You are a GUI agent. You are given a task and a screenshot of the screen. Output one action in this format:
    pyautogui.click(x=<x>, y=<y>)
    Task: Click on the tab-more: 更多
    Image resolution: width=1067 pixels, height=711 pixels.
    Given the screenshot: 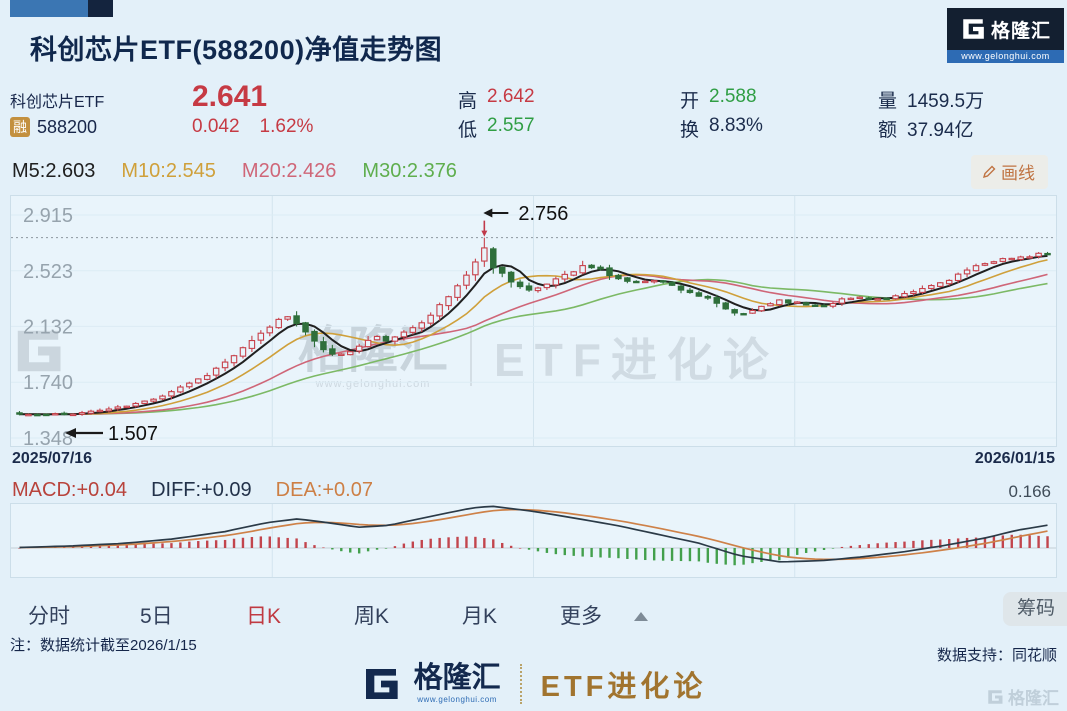 What is the action you would take?
    pyautogui.click(x=604, y=615)
    